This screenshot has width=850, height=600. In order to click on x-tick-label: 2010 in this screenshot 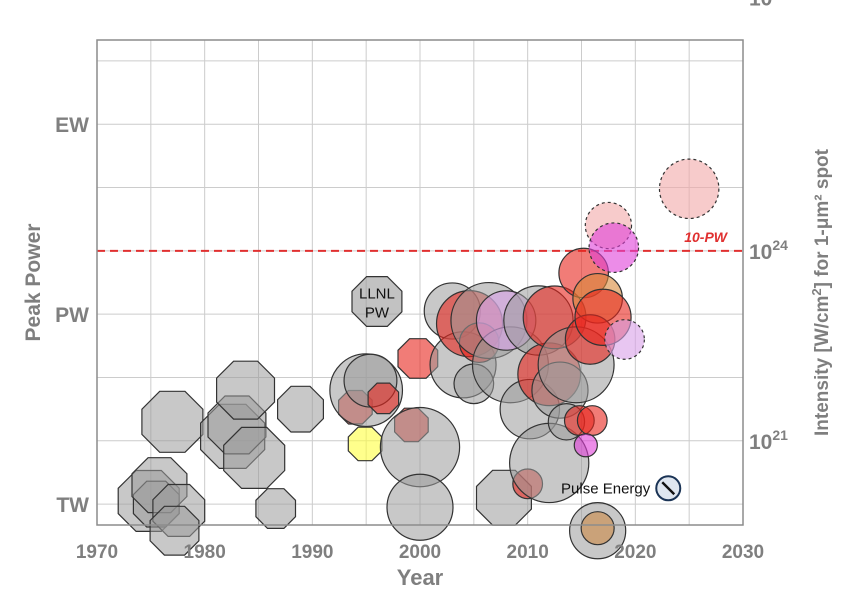, I will do `click(528, 552)`.